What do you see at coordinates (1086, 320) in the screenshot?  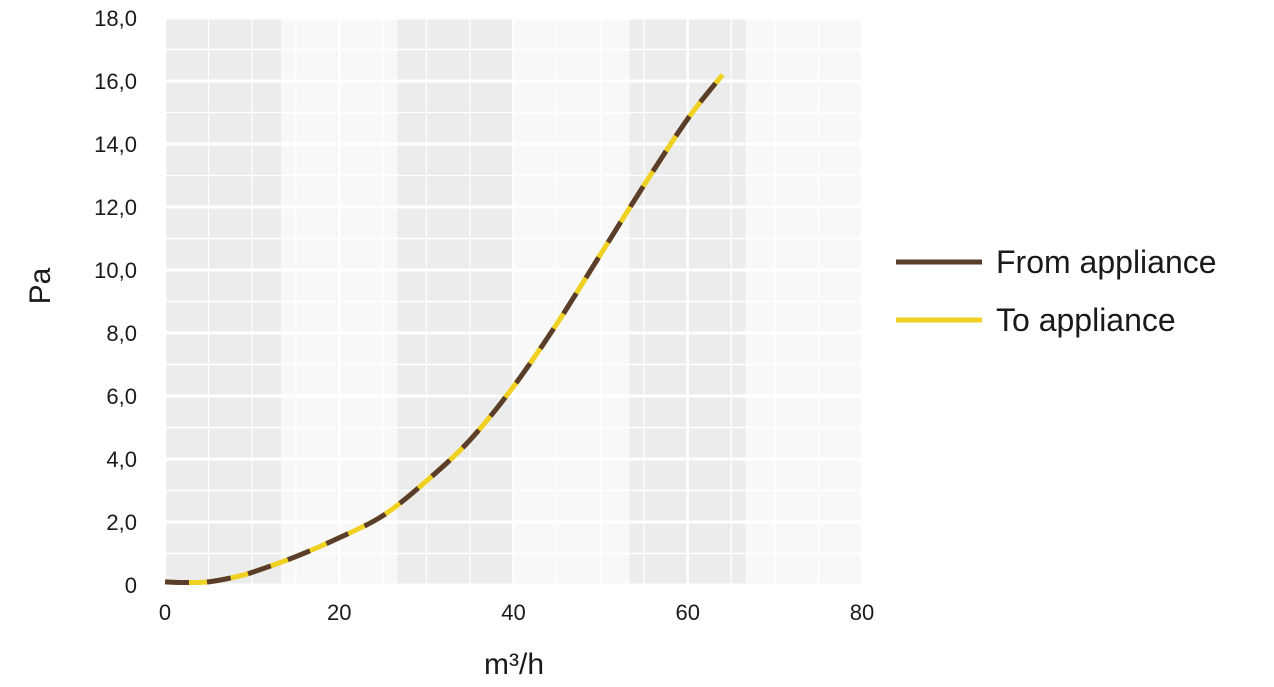 I see `legend-label: To appliance` at bounding box center [1086, 320].